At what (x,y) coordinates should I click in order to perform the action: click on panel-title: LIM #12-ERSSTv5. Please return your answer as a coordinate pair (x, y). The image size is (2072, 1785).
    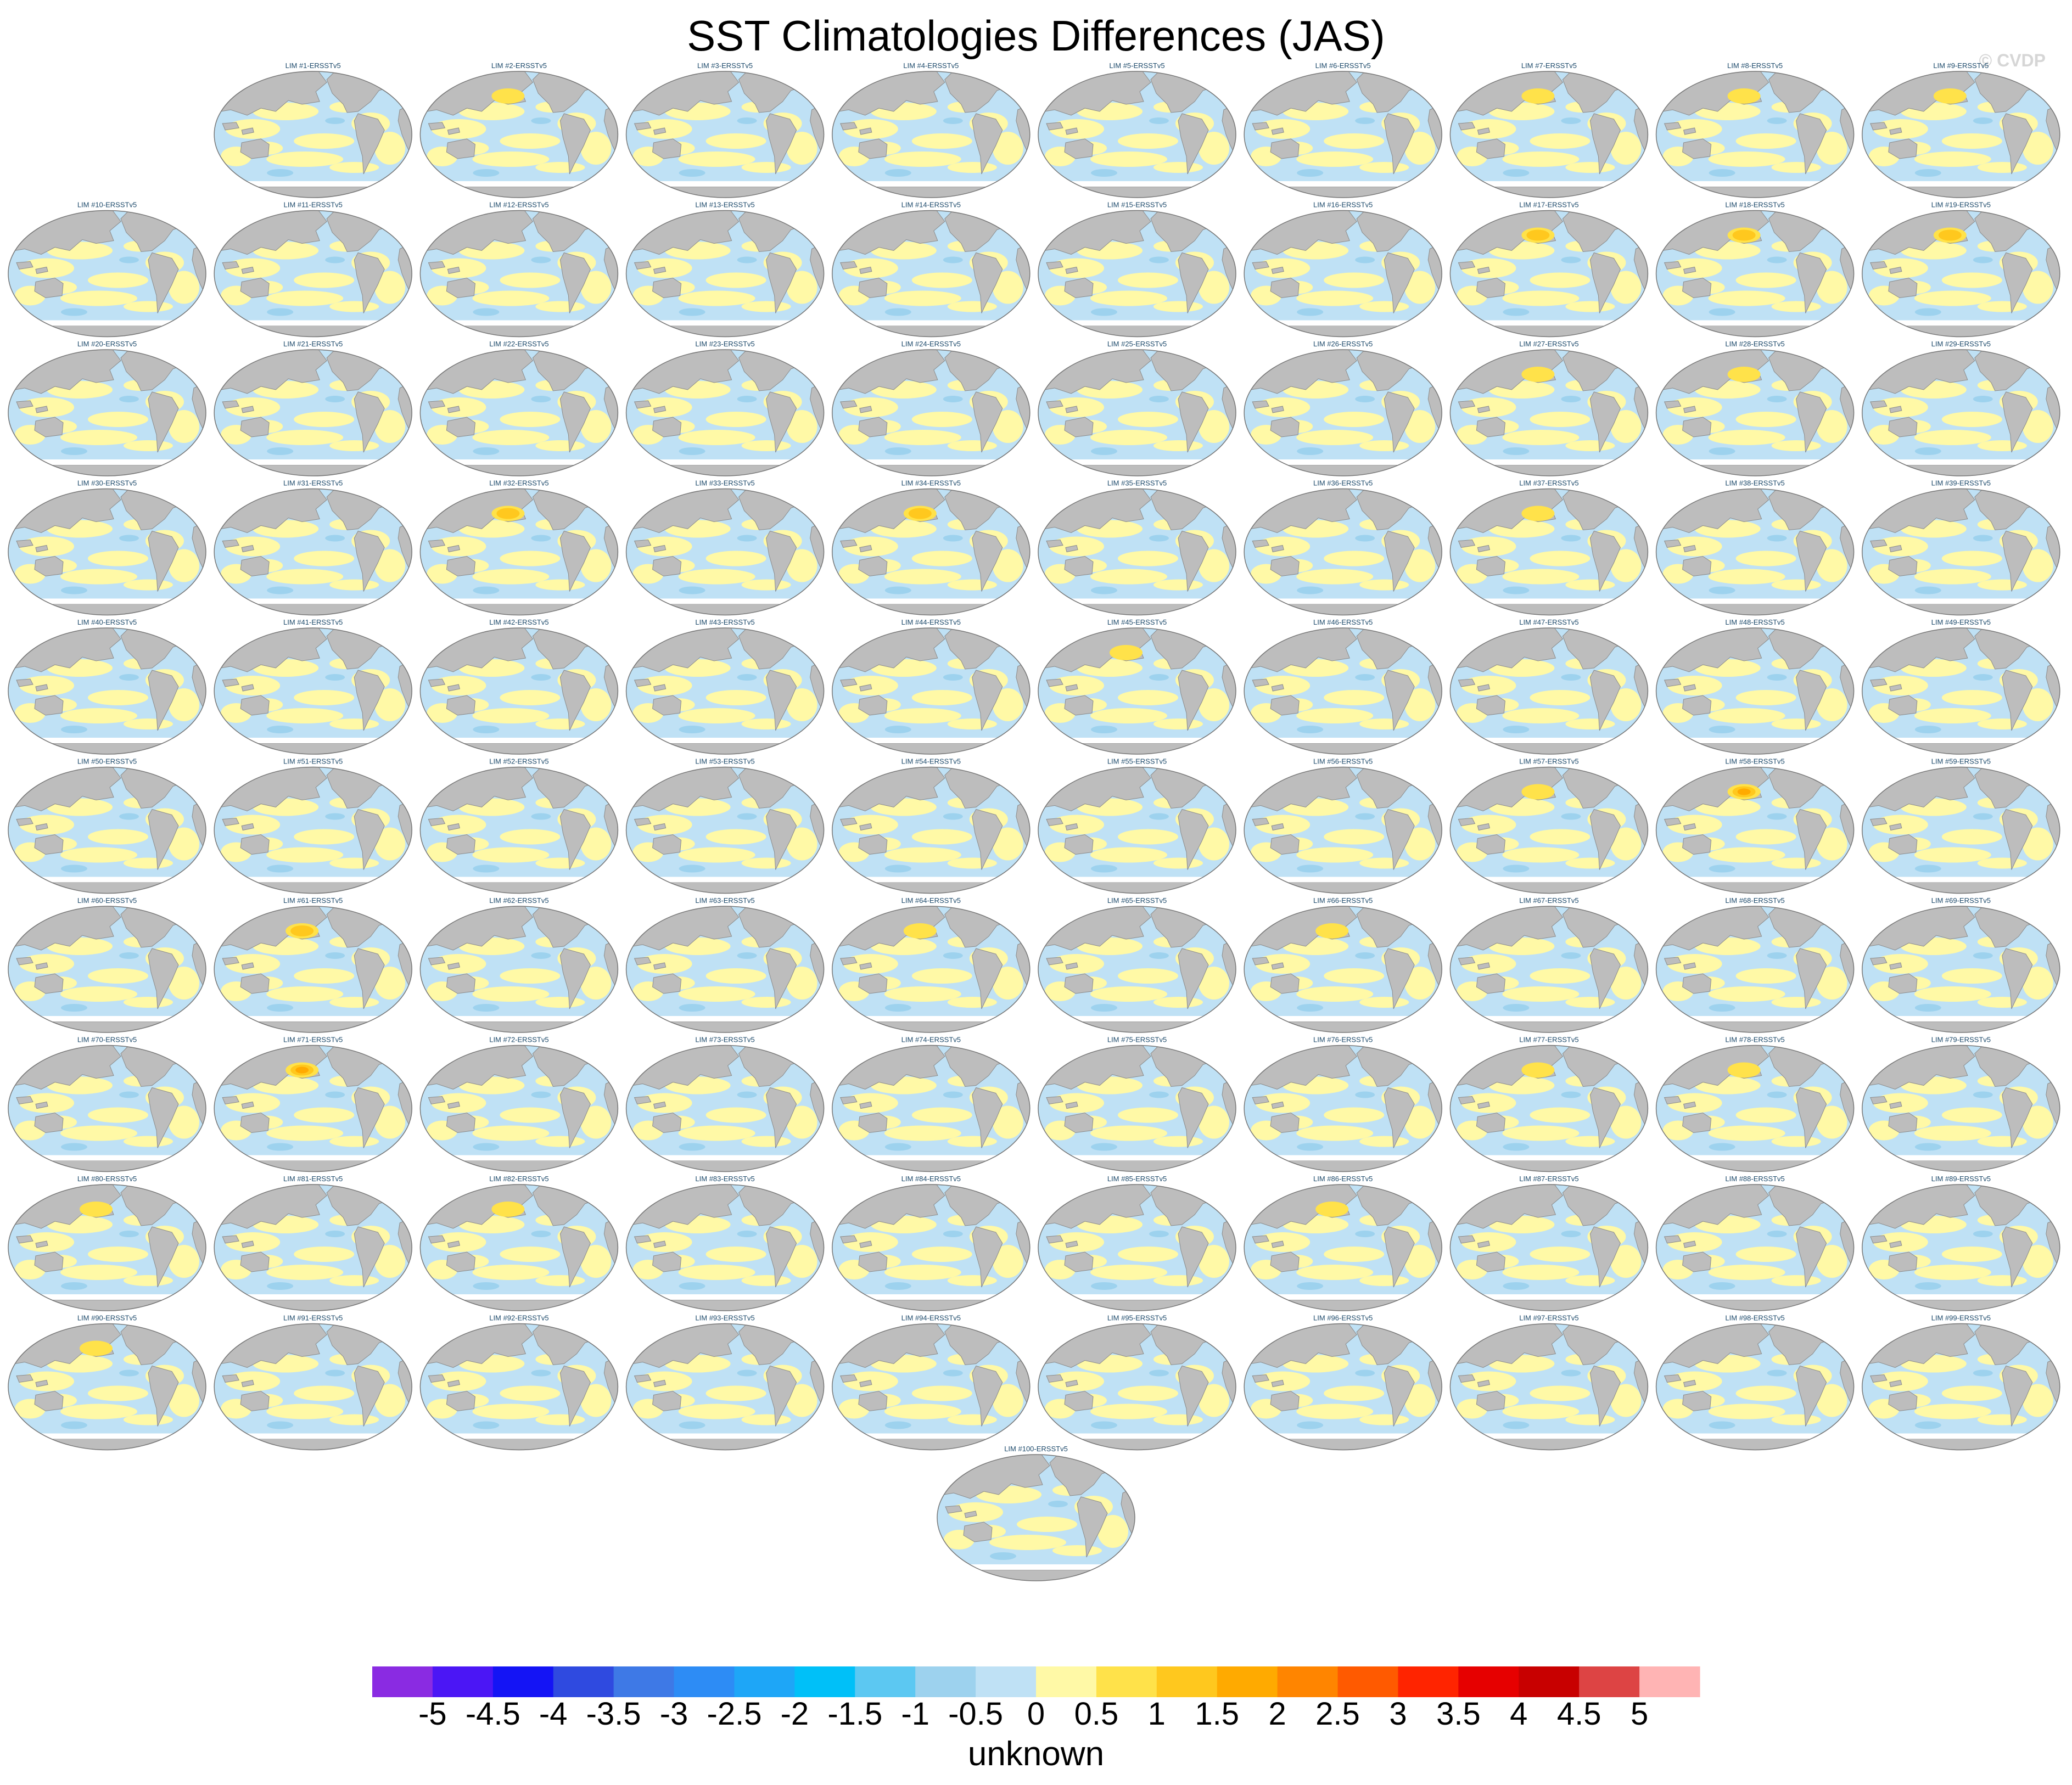
    Looking at the image, I should click on (518, 205).